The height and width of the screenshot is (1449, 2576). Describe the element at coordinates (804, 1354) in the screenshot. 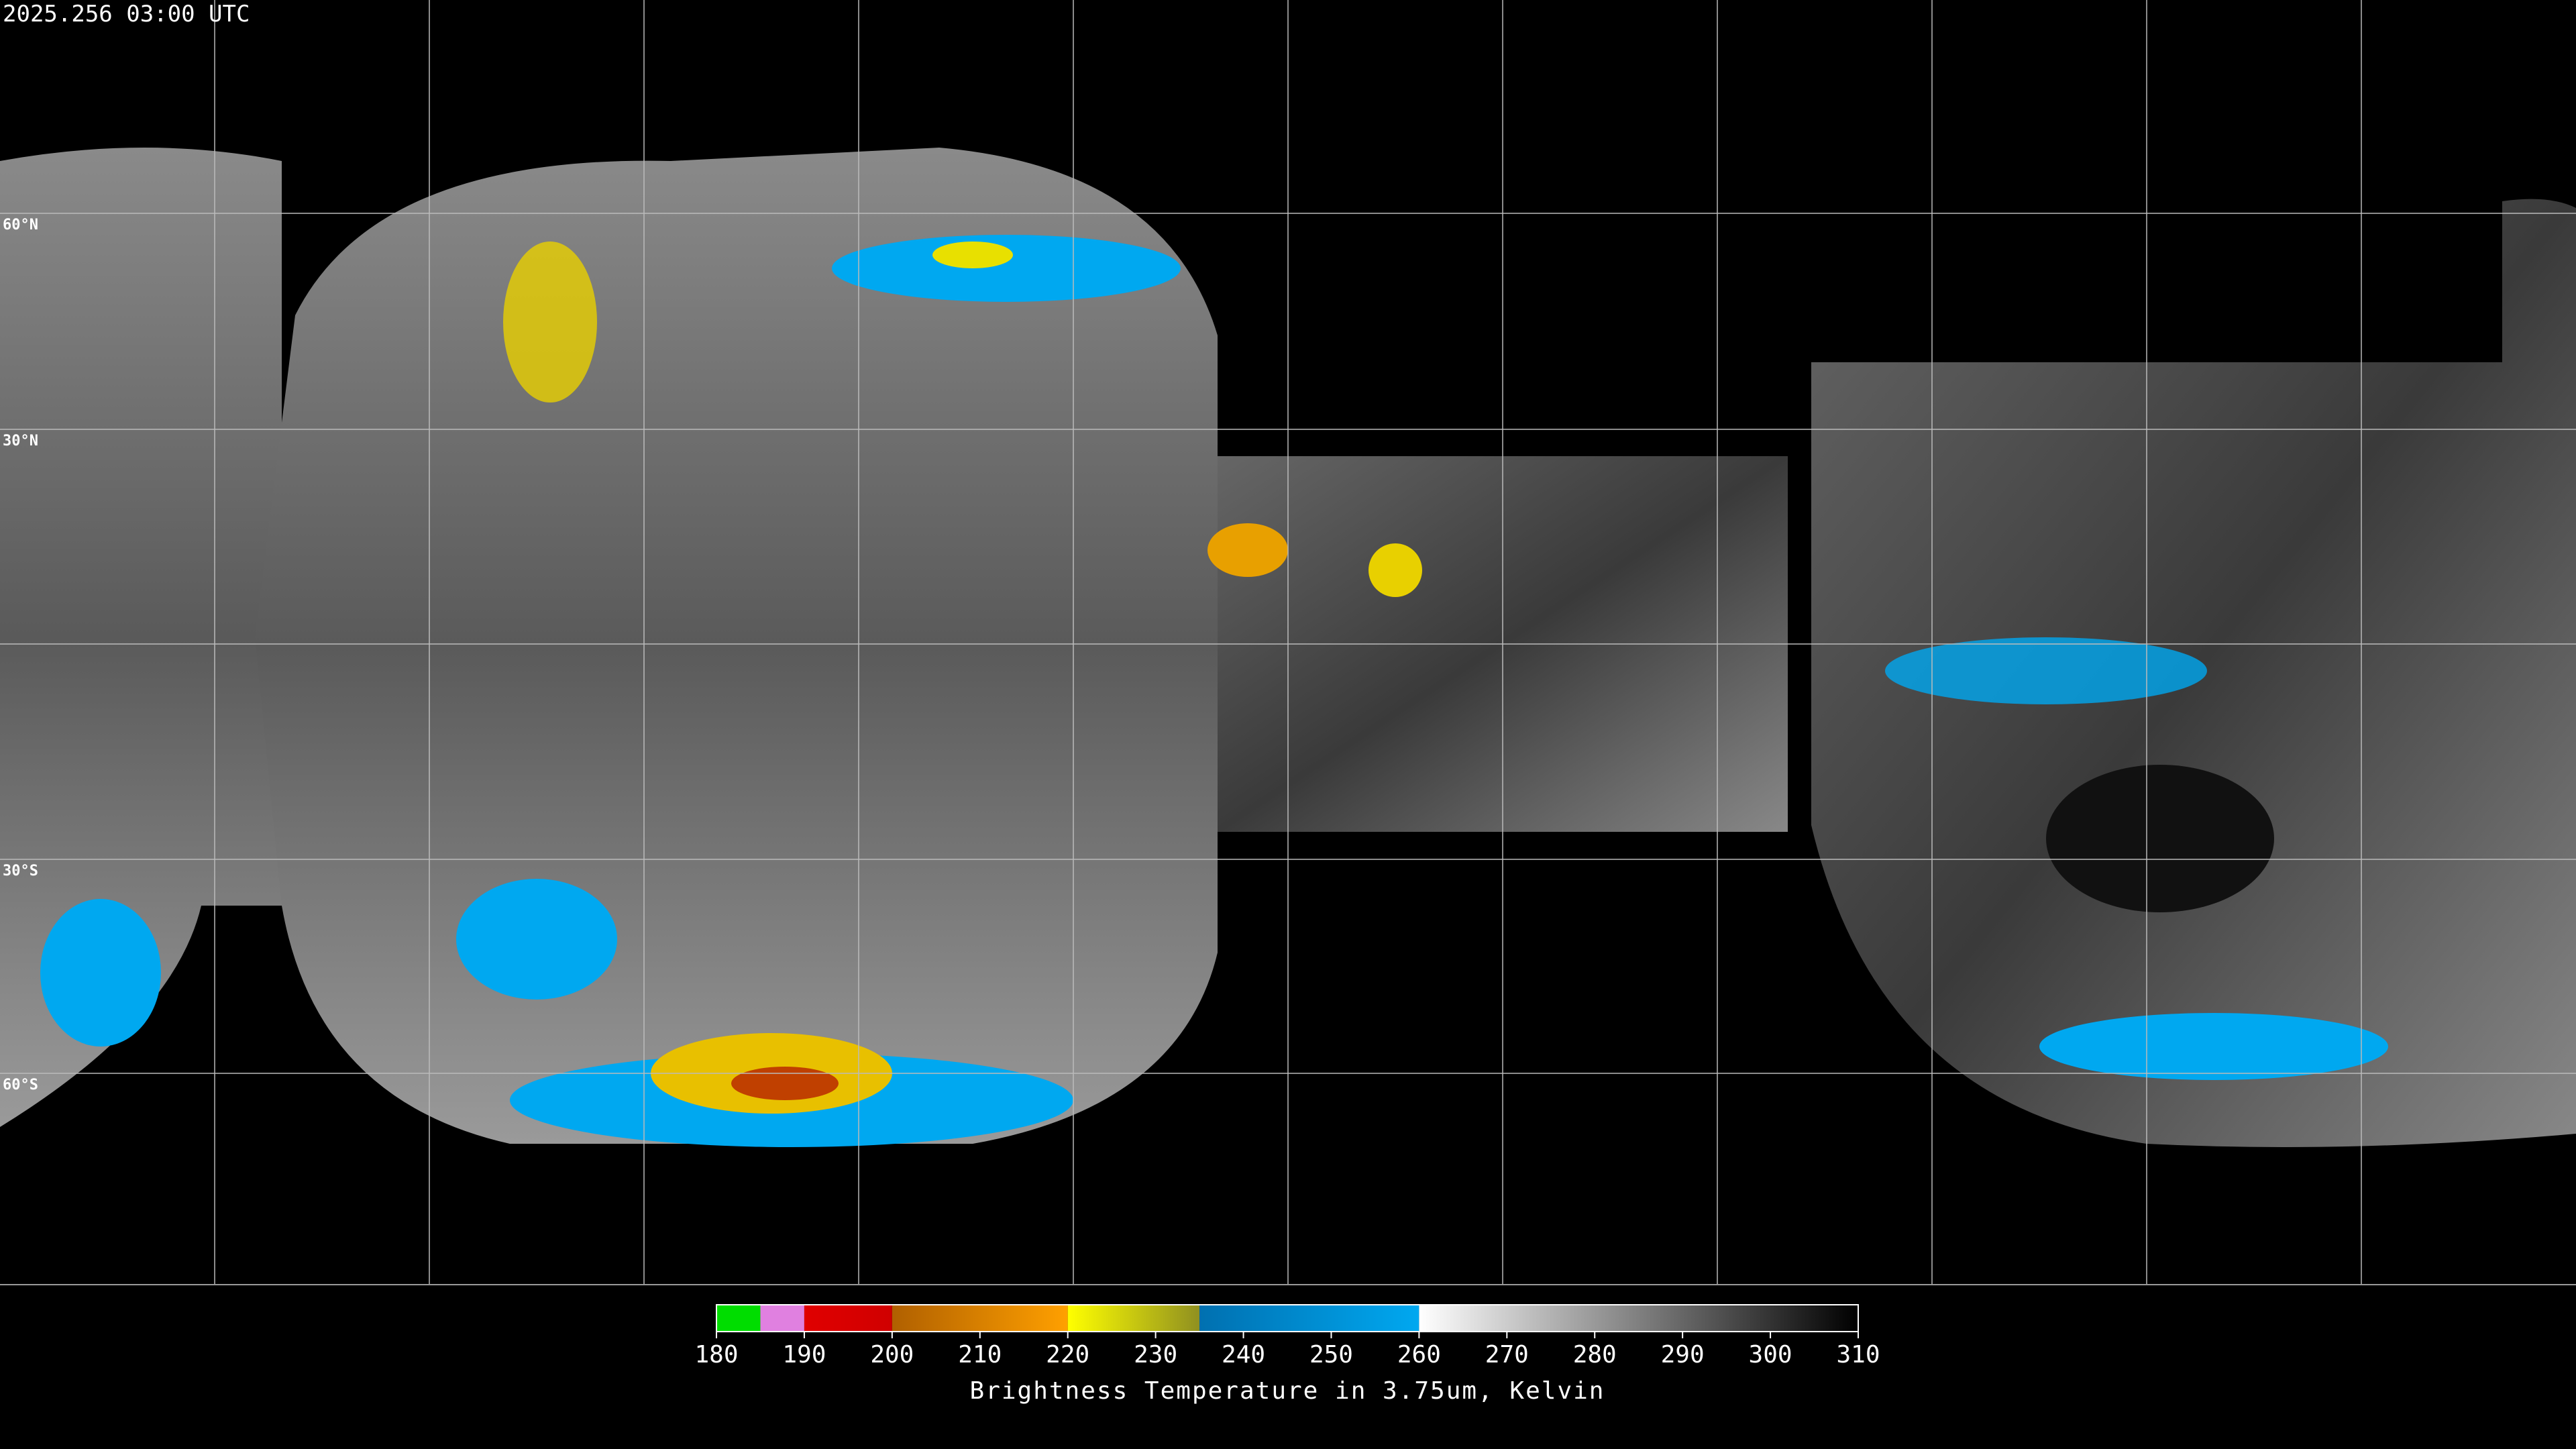

I see `colorbar-tick-label: 190` at that location.